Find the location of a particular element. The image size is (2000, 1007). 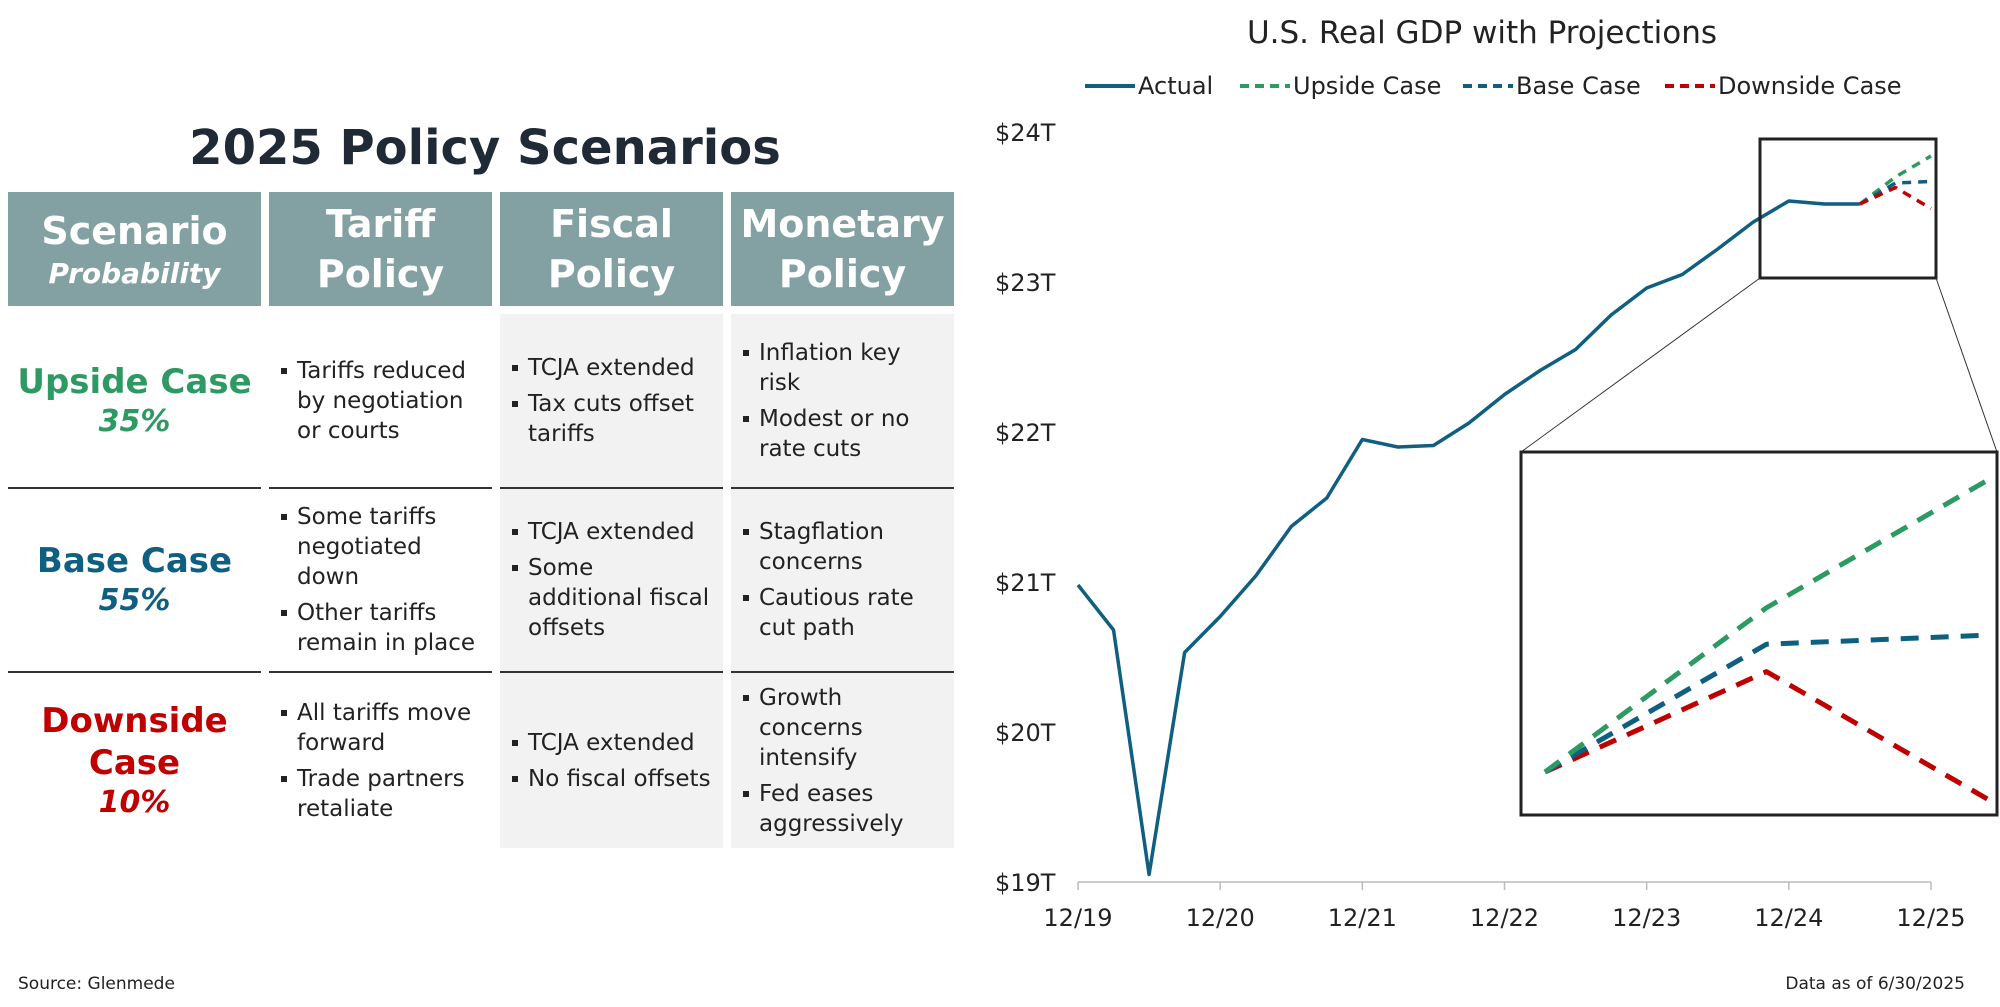

upside-tariff-cell: Tariffs reduced by negotiation or courts is located at coordinates (380, 400).